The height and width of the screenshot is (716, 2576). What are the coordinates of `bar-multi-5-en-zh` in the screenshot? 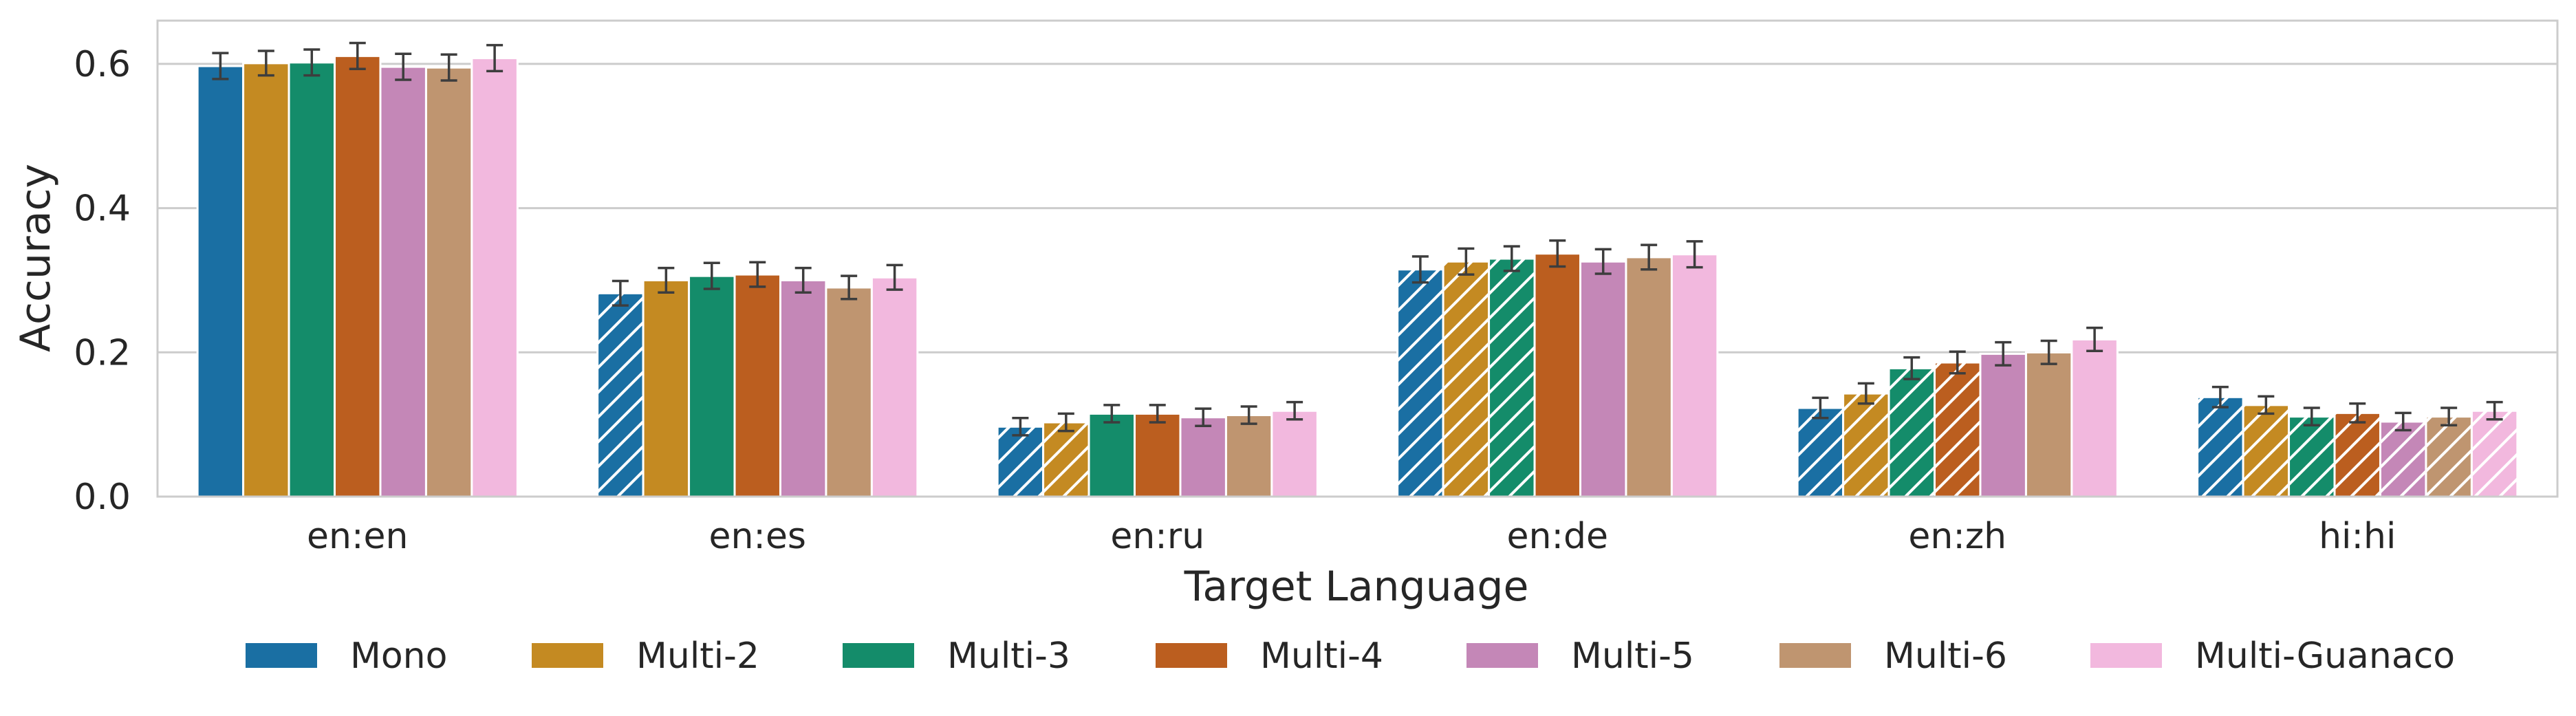 It's located at (2003, 425).